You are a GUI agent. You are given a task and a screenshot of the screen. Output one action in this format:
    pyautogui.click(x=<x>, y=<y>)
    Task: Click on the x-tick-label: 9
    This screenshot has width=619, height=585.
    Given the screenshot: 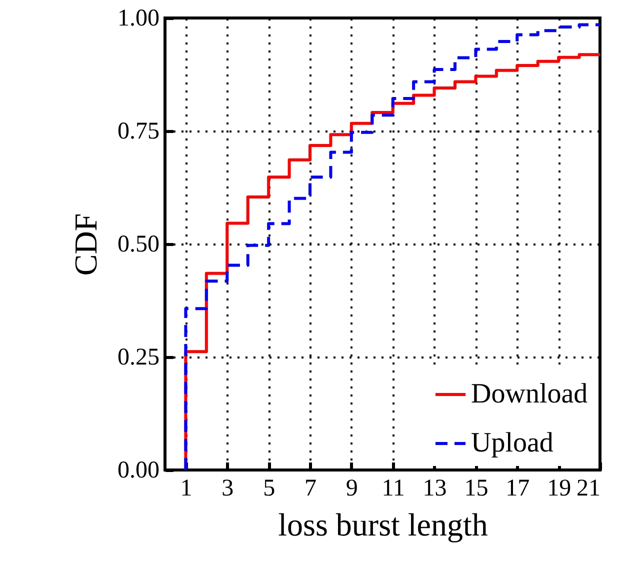 What is the action you would take?
    pyautogui.click(x=352, y=489)
    